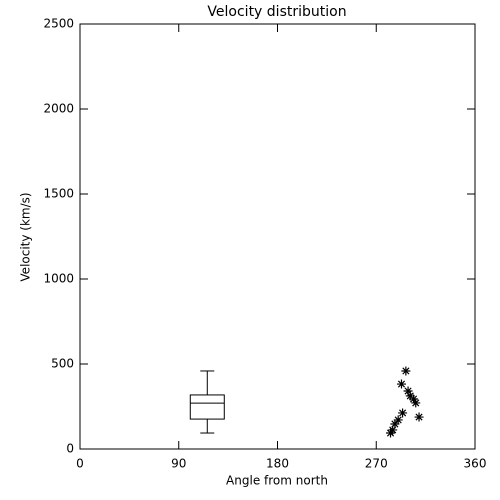 The height and width of the screenshot is (500, 500). What do you see at coordinates (70, 449) in the screenshot?
I see `y-tick-label: 0` at bounding box center [70, 449].